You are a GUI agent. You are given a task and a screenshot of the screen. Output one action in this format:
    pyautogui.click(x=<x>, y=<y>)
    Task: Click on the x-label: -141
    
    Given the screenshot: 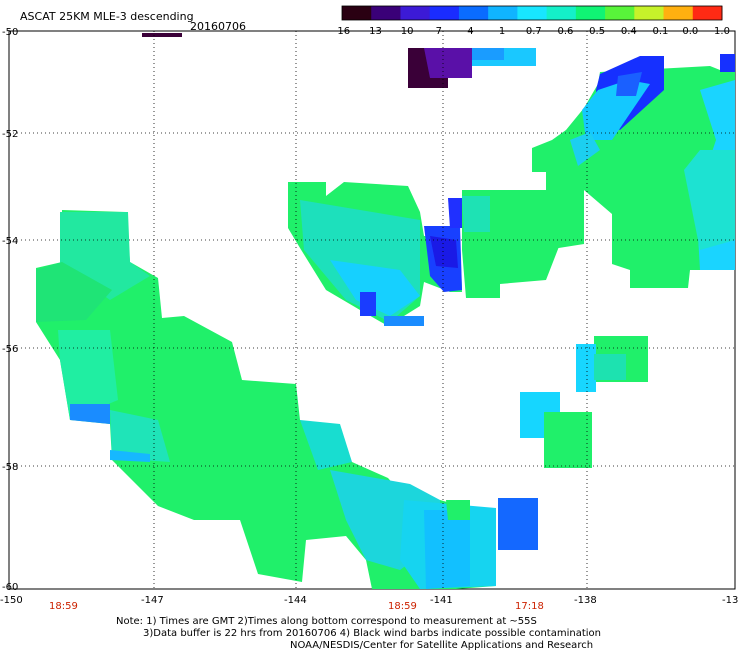 What is the action you would take?
    pyautogui.click(x=441, y=600)
    